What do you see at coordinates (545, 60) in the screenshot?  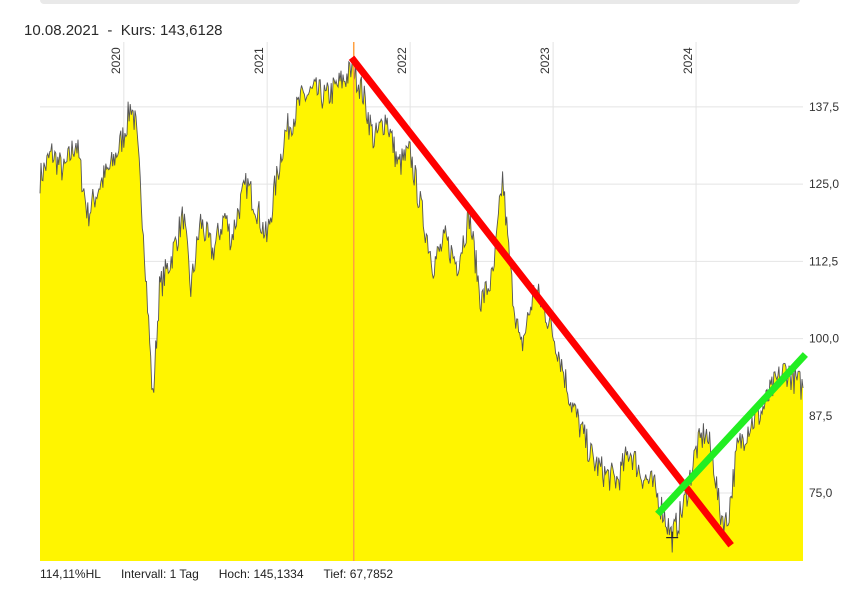 I see `x-tick-label: 2023` at bounding box center [545, 60].